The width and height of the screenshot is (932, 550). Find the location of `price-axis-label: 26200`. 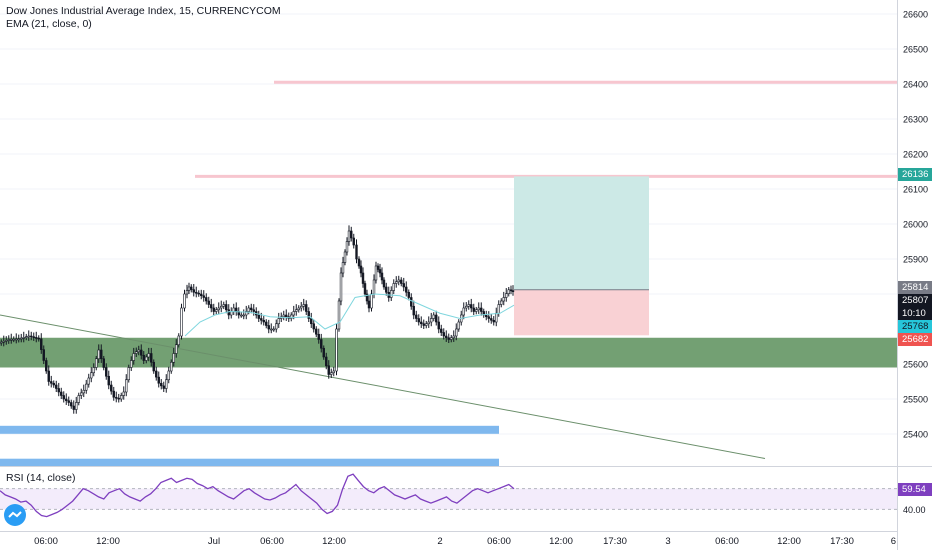

price-axis-label: 26200 is located at coordinates (915, 155).